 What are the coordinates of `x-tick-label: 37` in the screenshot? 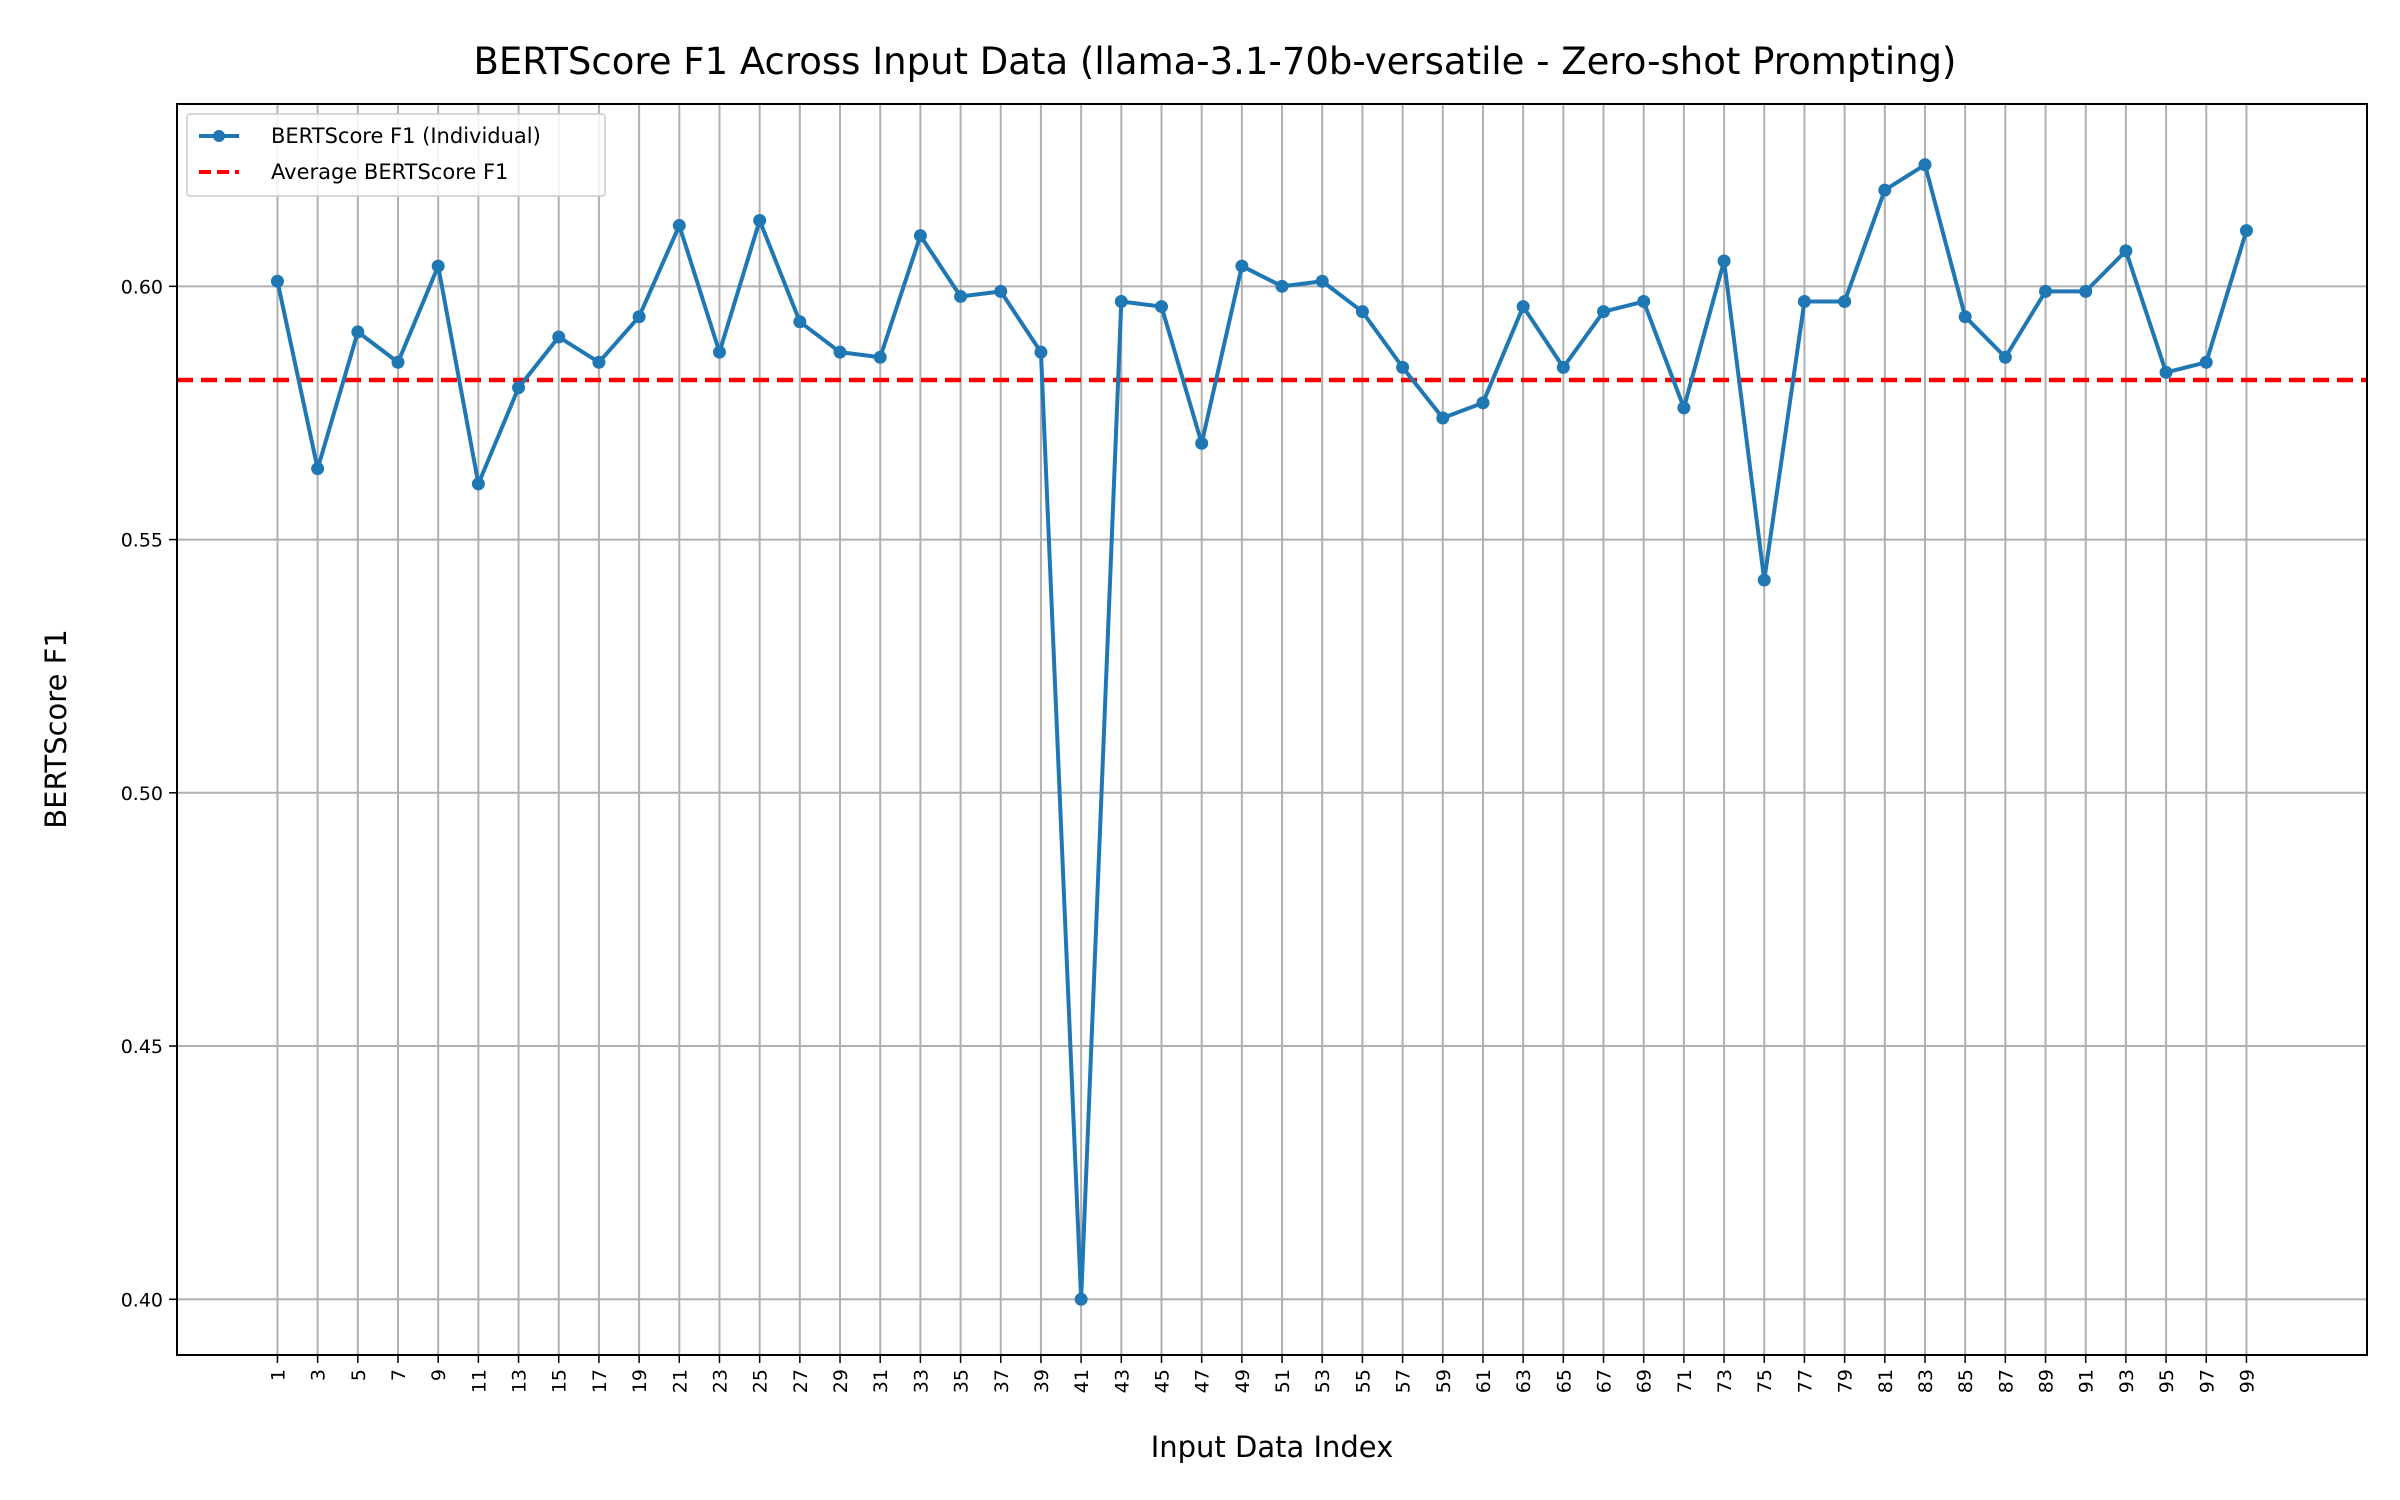 It's located at (1002, 1381).